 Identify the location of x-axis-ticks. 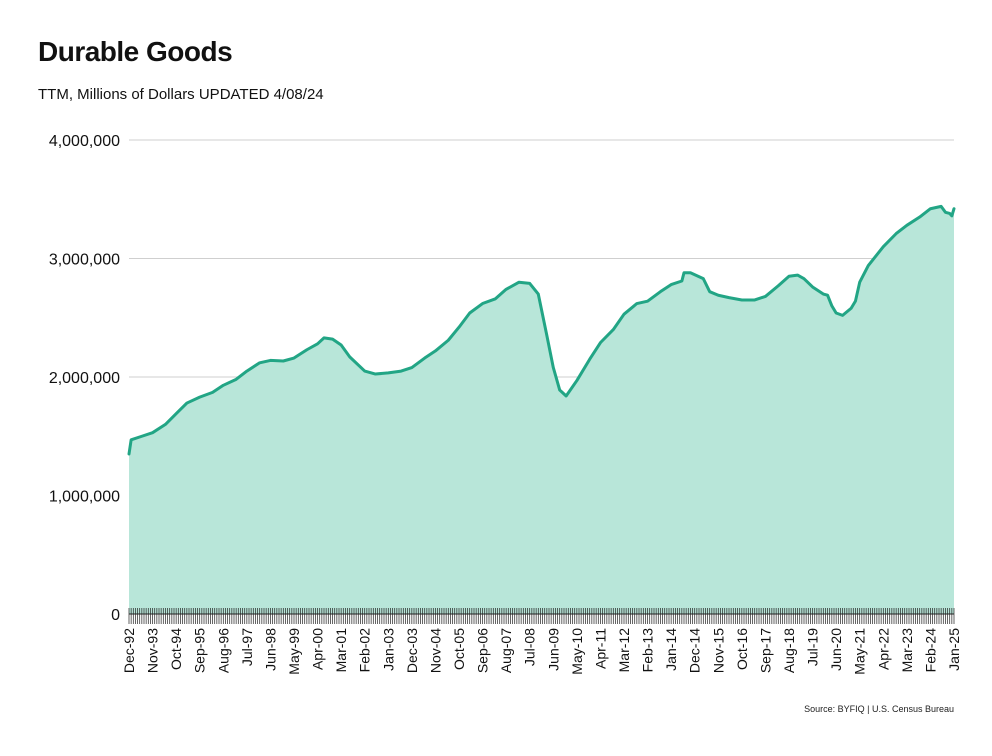
(541, 616).